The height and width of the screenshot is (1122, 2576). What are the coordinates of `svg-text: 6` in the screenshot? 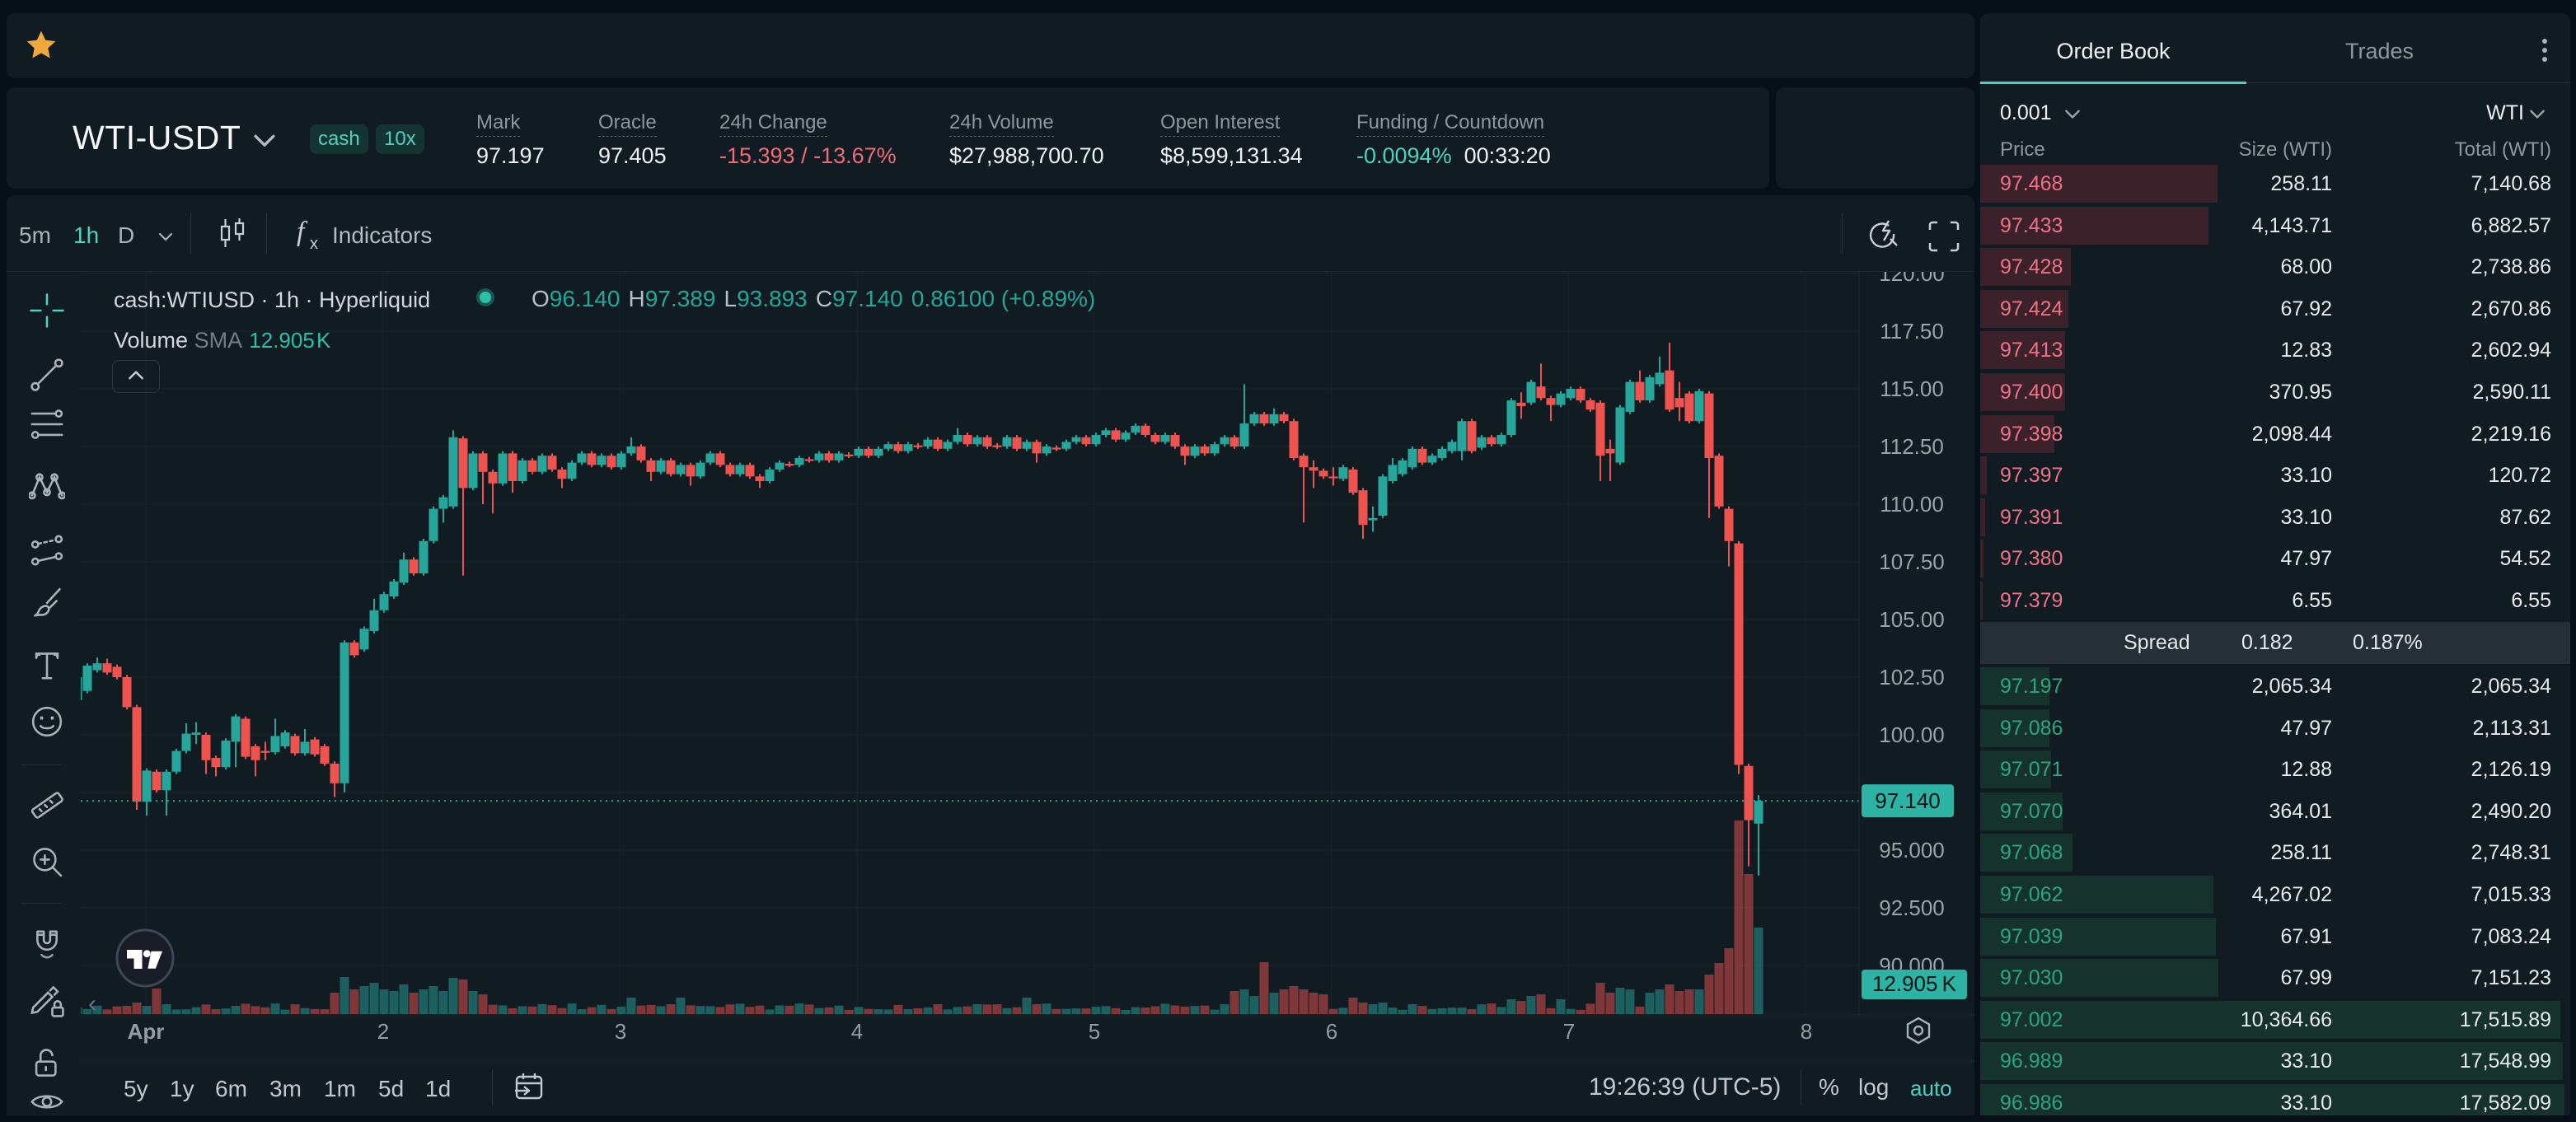 It's located at (1331, 1031).